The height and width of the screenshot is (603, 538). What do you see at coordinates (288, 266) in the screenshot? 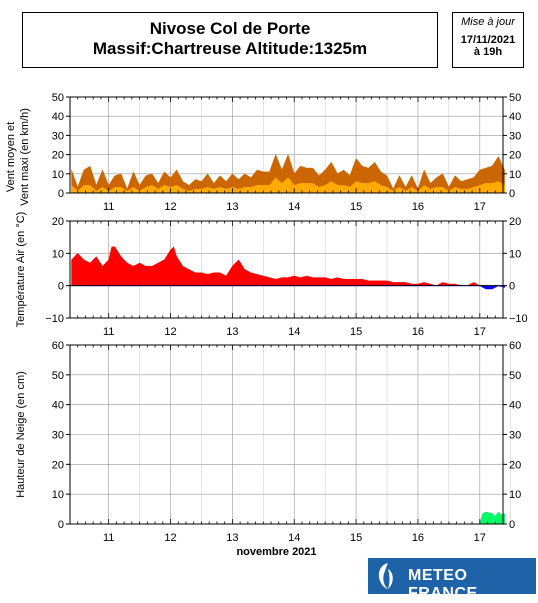
I see `temperature-positive-area` at bounding box center [288, 266].